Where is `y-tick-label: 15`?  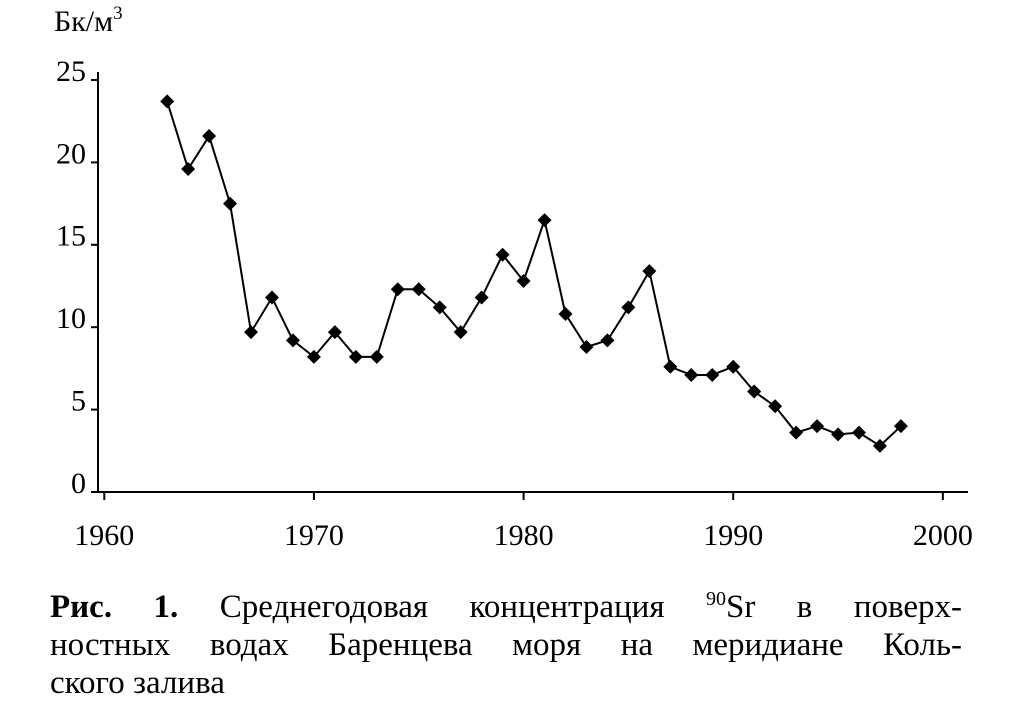
y-tick-label: 15 is located at coordinates (71, 236).